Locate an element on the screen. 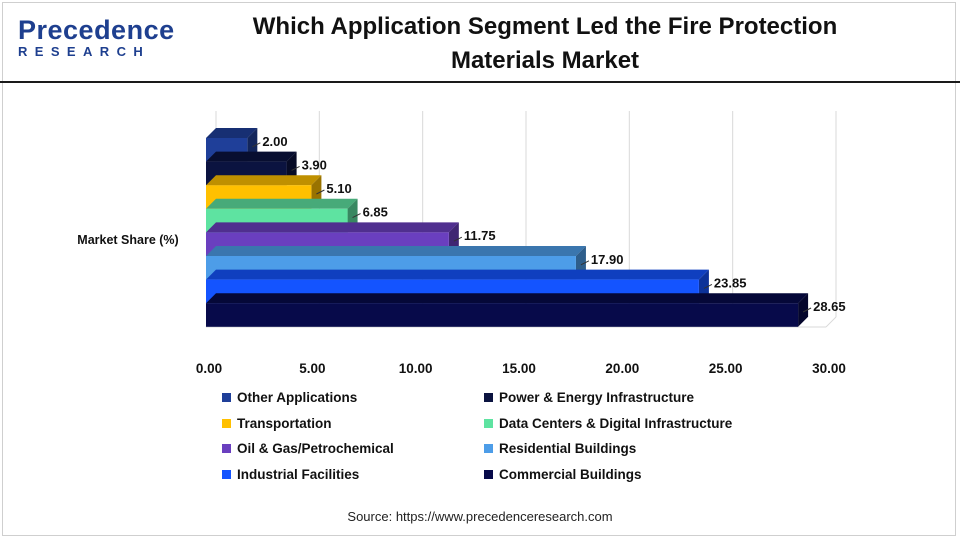 Image resolution: width=960 pixels, height=540 pixels. x-tick-label: 0.00 is located at coordinates (209, 368).